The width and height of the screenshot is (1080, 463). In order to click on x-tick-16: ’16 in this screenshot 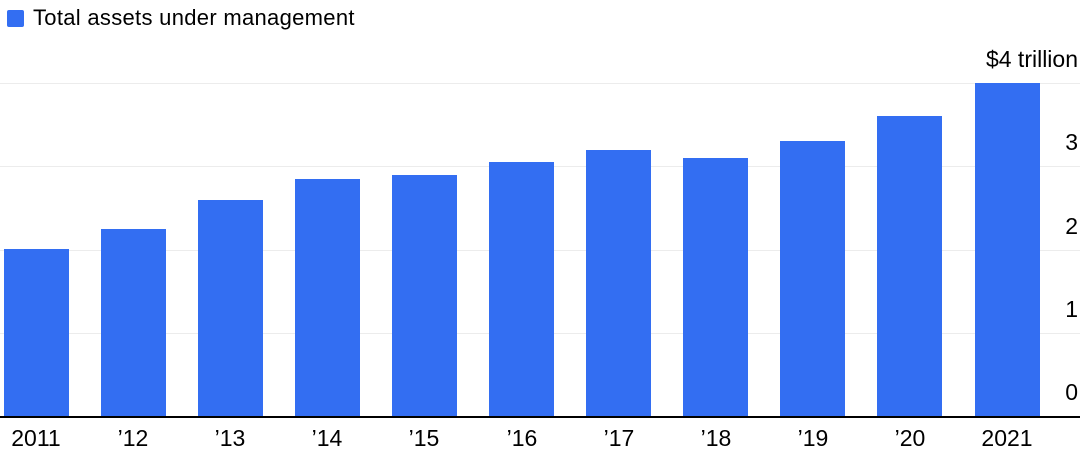, I will do `click(522, 438)`.